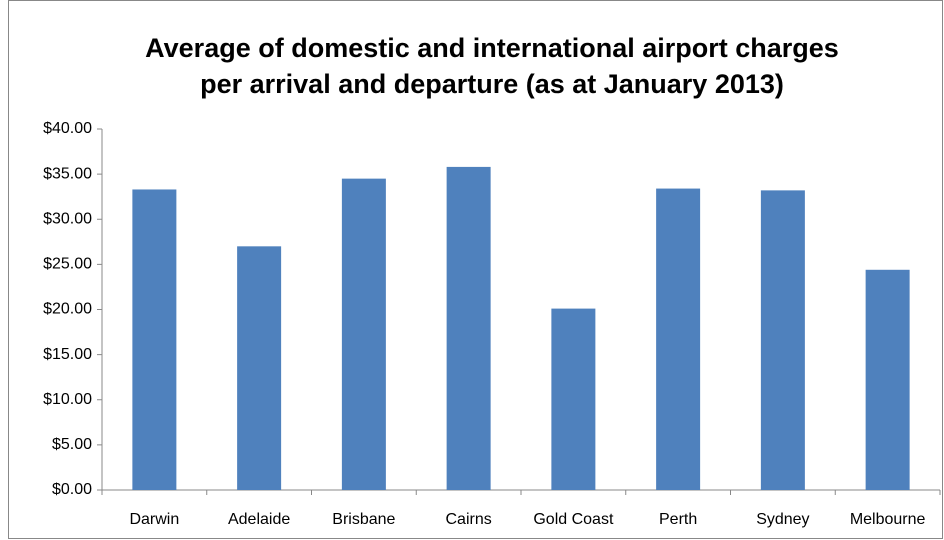 Image resolution: width=944 pixels, height=540 pixels. What do you see at coordinates (67, 354) in the screenshot?
I see `y-tick-label: $15.00` at bounding box center [67, 354].